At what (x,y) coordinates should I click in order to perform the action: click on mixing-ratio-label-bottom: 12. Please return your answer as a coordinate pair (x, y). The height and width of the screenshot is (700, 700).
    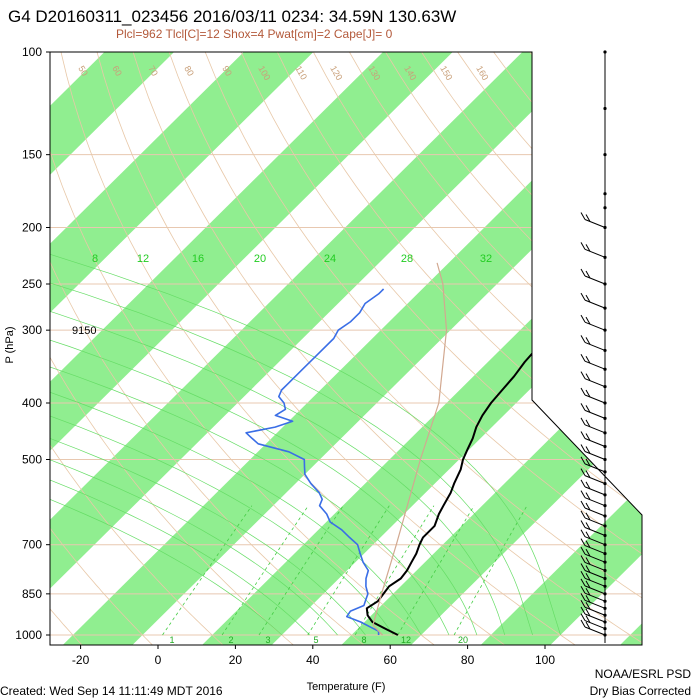
    Looking at the image, I should click on (406, 640).